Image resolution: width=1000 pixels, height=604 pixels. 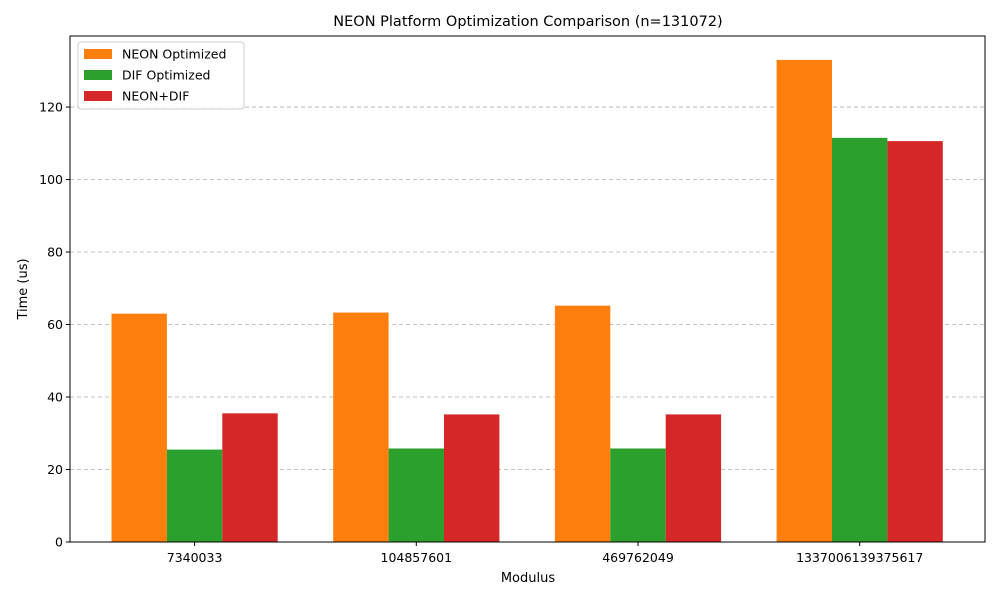 What do you see at coordinates (23, 289) in the screenshot?
I see `y-axis-label: Time (us)` at bounding box center [23, 289].